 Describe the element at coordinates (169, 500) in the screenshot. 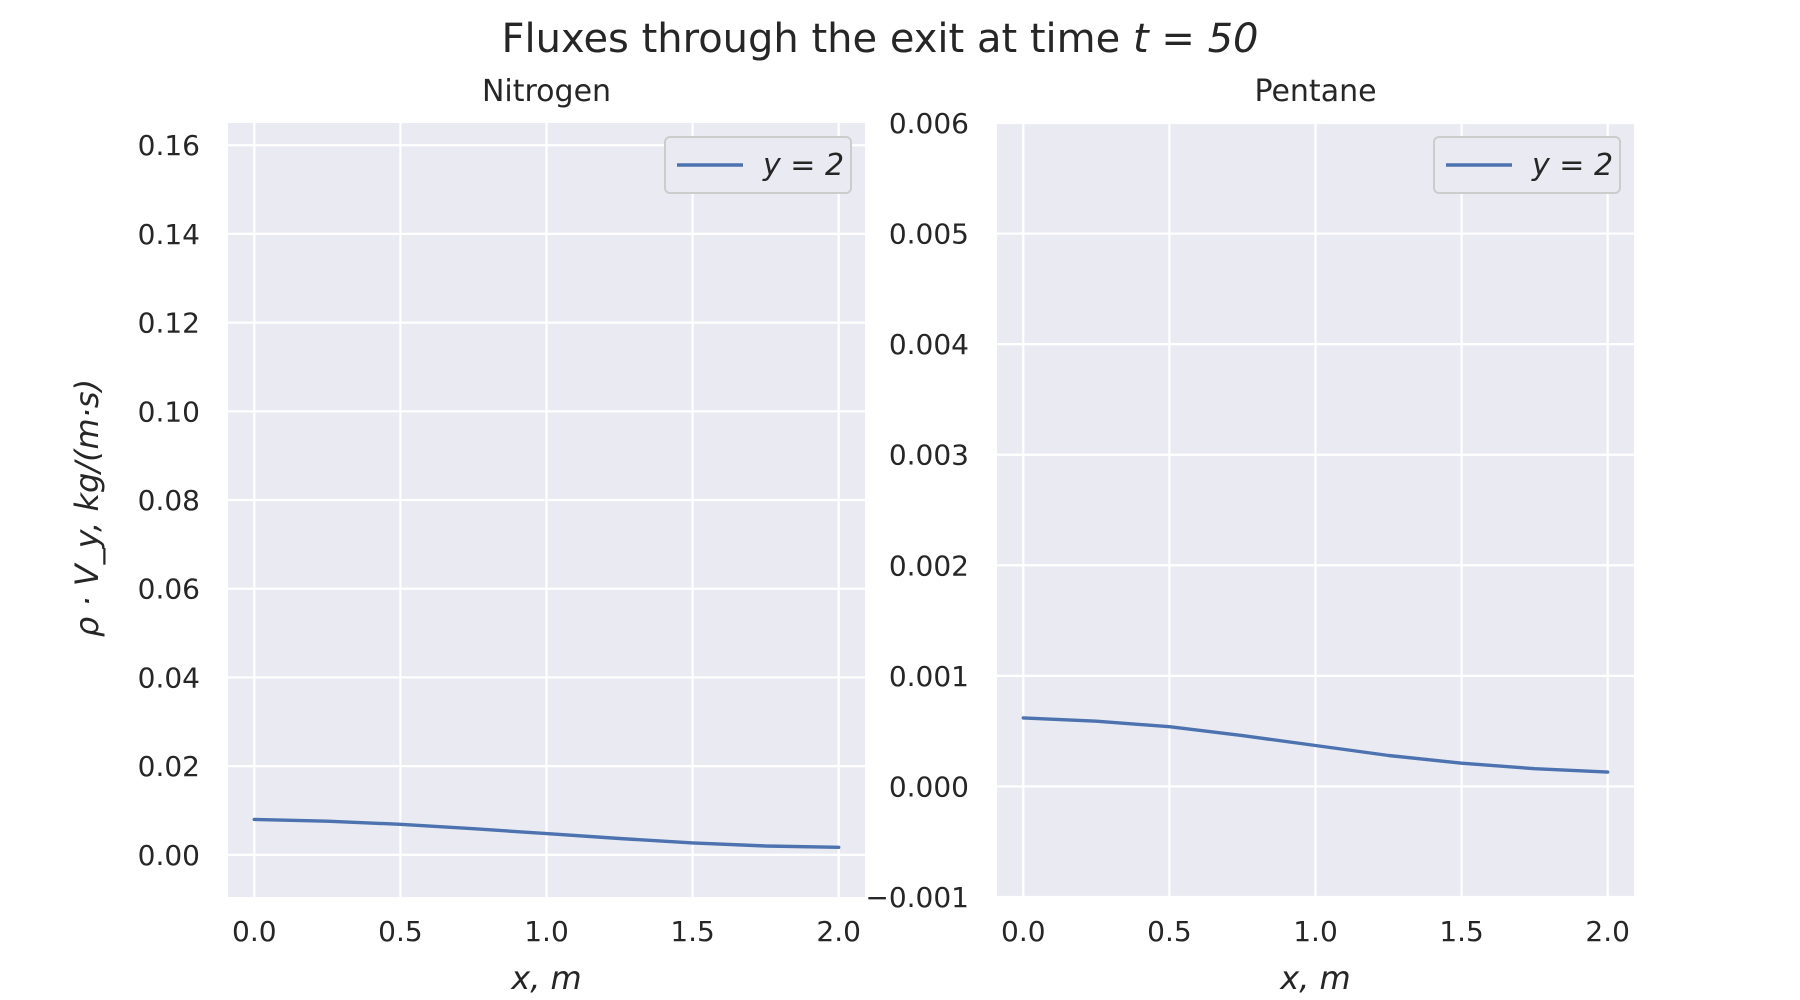

I see `y-tick-label: 0.08` at that location.